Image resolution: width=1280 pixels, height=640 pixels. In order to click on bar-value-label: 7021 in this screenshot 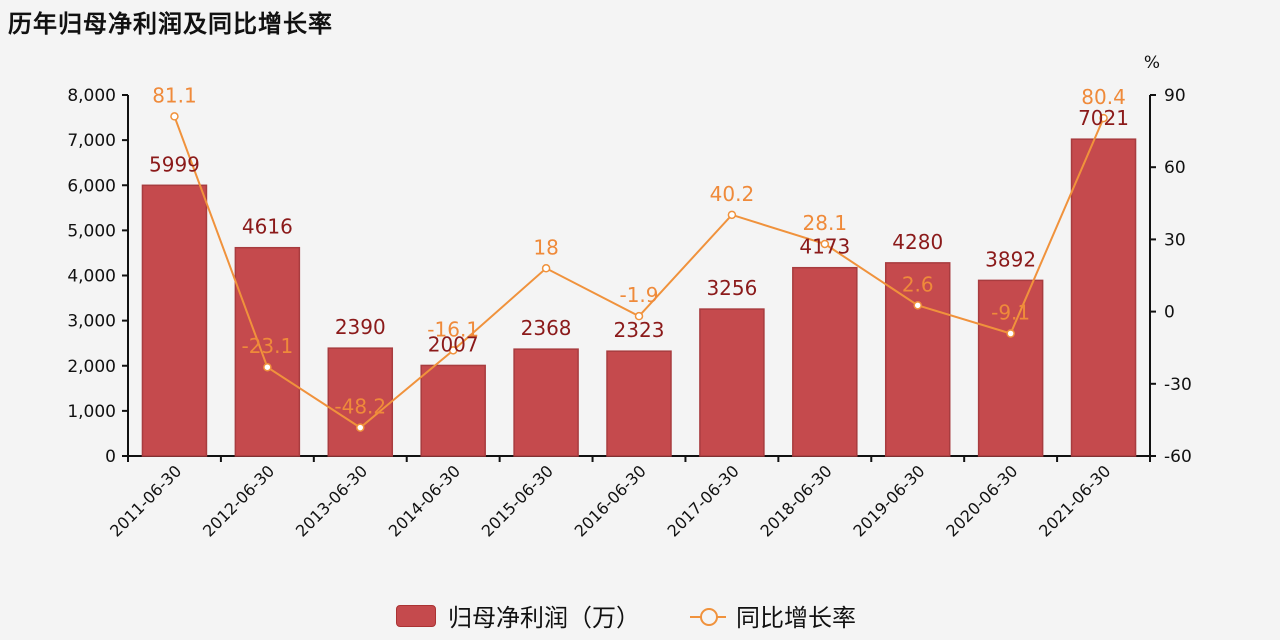, I will do `click(1103, 118)`.